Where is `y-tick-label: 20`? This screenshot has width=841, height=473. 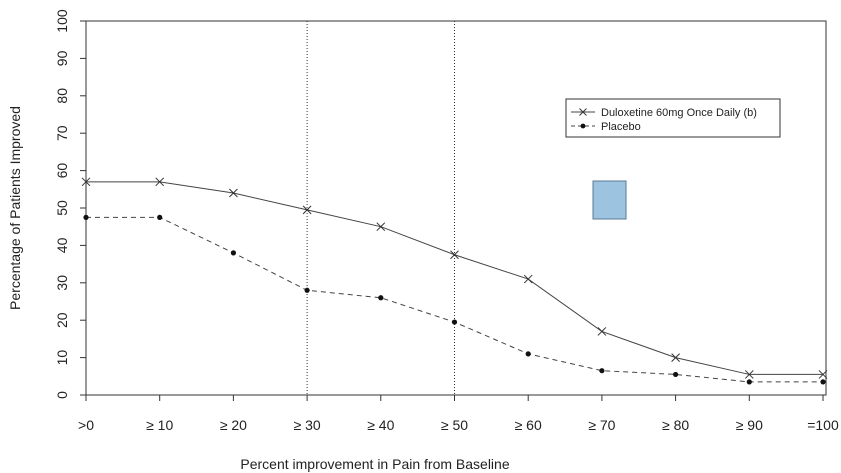
y-tick-label: 20 is located at coordinates (62, 320).